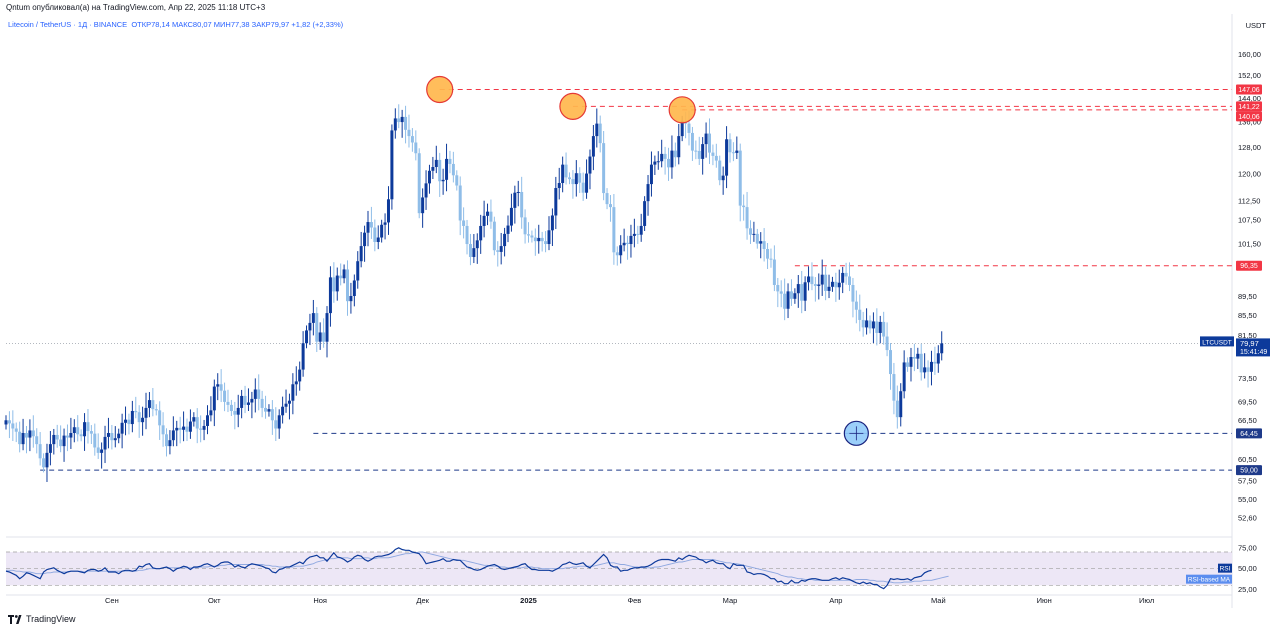  What do you see at coordinates (1249, 107) in the screenshot?
I see `level-badge-text: 141,22` at bounding box center [1249, 107].